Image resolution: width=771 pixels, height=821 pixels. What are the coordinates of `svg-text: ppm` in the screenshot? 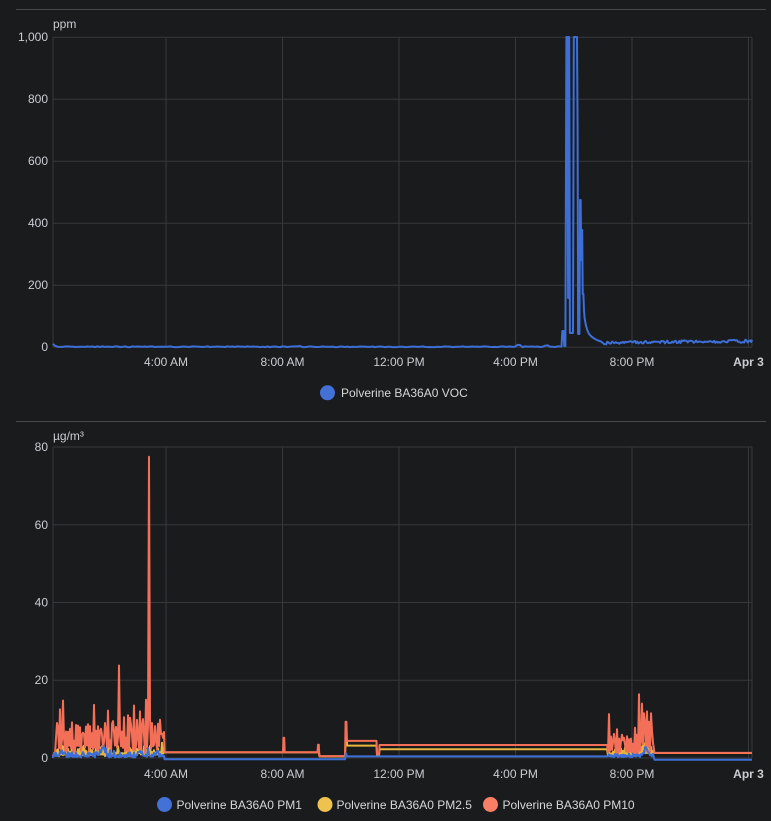 It's located at (64, 24).